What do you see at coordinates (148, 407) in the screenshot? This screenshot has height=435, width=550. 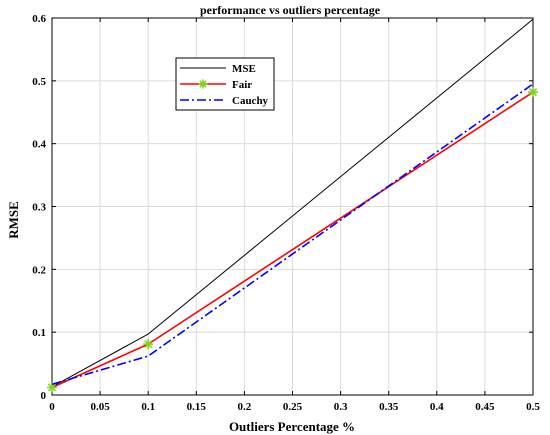 I see `x-tick-label: 0.1` at bounding box center [148, 407].